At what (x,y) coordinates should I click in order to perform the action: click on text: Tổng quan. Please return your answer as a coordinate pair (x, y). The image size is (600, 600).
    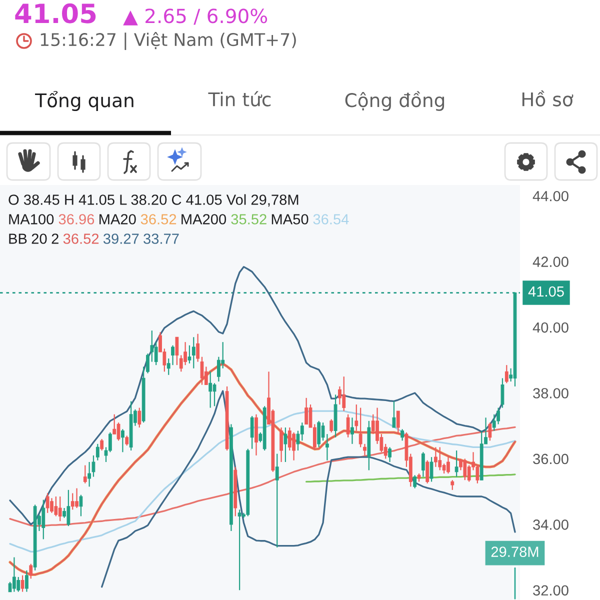
    Looking at the image, I should click on (84, 101).